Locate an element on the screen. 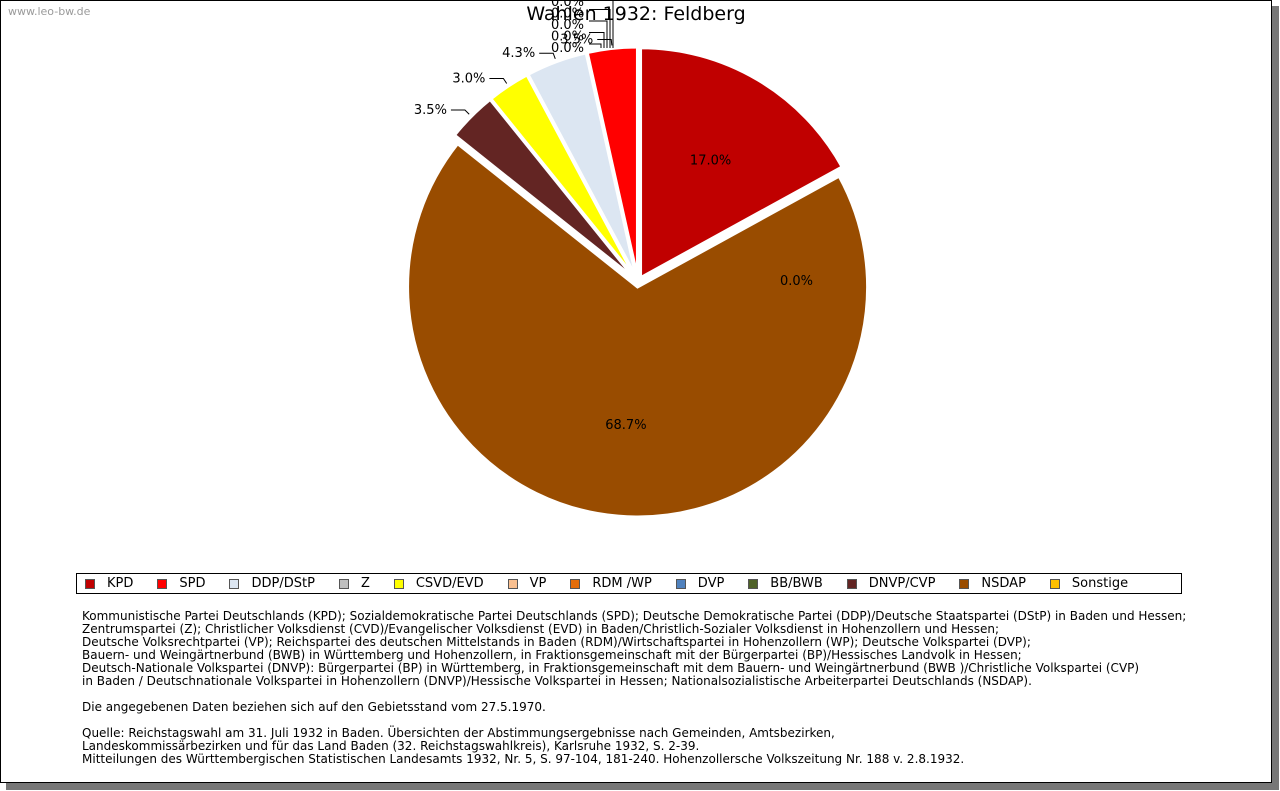  frame-shadow-right is located at coordinates (1275, 398).